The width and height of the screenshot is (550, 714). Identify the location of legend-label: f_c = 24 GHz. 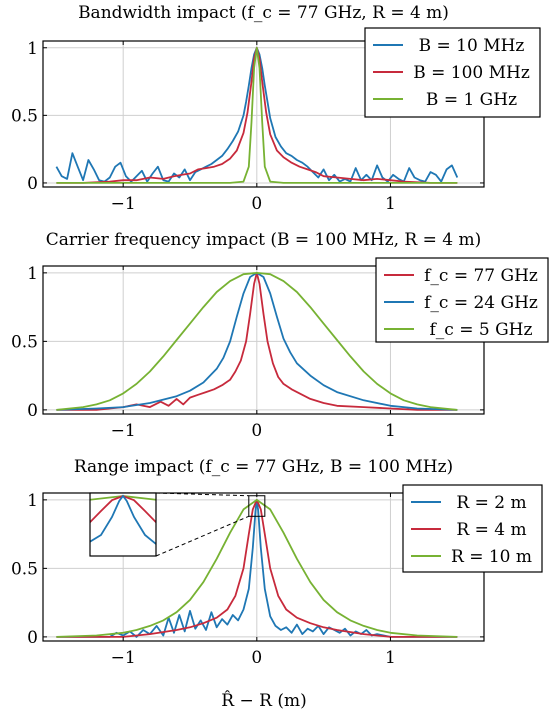
(481, 303).